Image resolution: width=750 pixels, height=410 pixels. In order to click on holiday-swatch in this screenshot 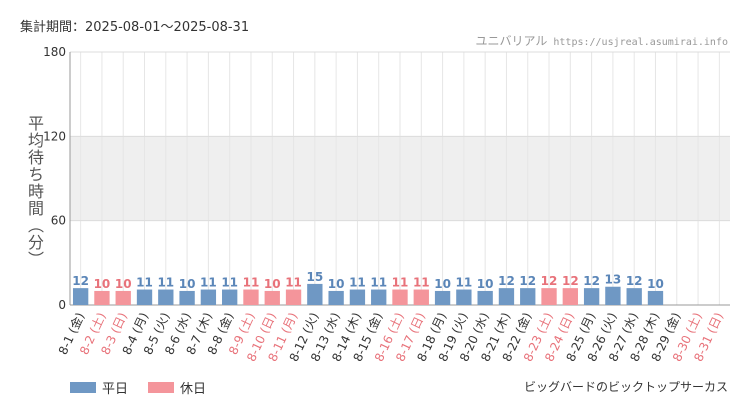, I will do `click(161, 387)`.